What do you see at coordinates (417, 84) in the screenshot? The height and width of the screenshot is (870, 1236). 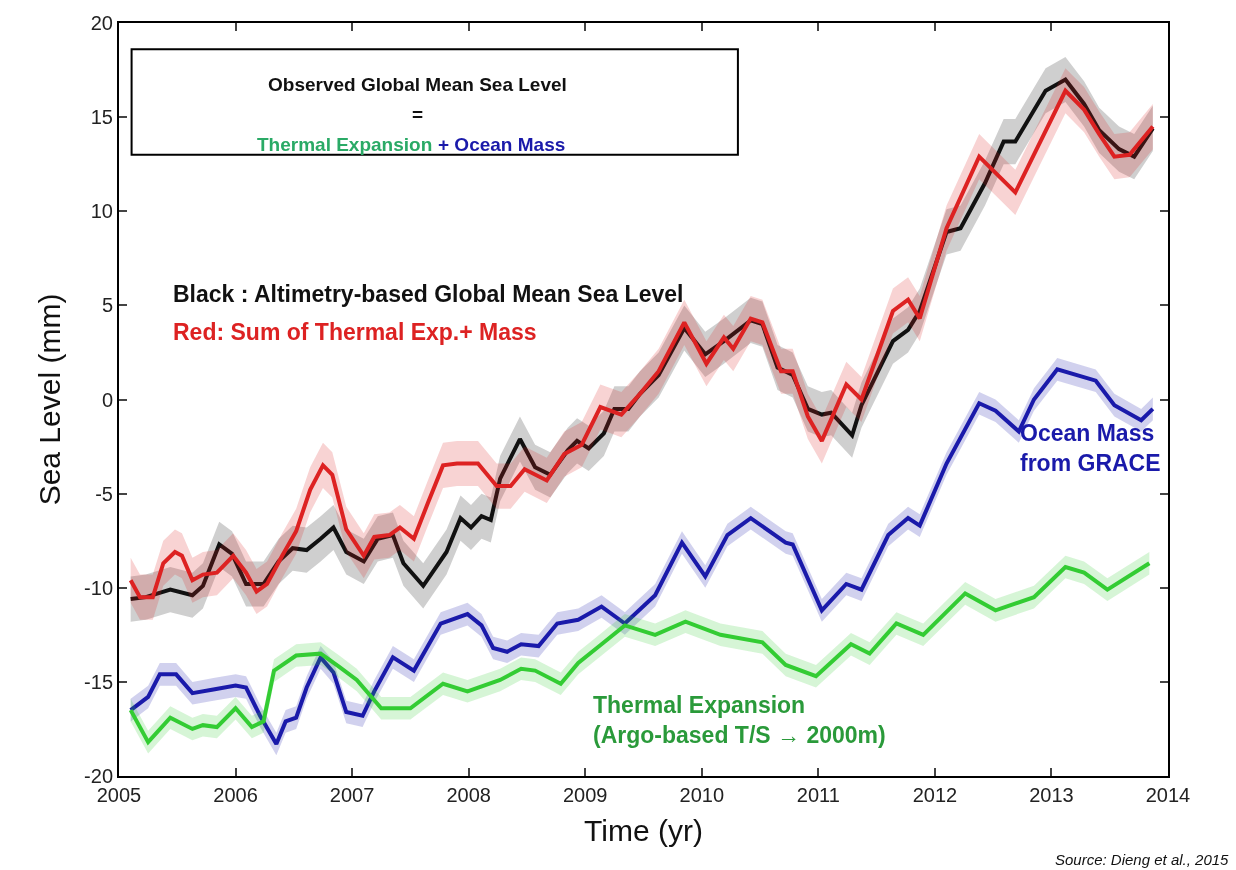 I see `annotation: Observed Global Mean Sea Level` at bounding box center [417, 84].